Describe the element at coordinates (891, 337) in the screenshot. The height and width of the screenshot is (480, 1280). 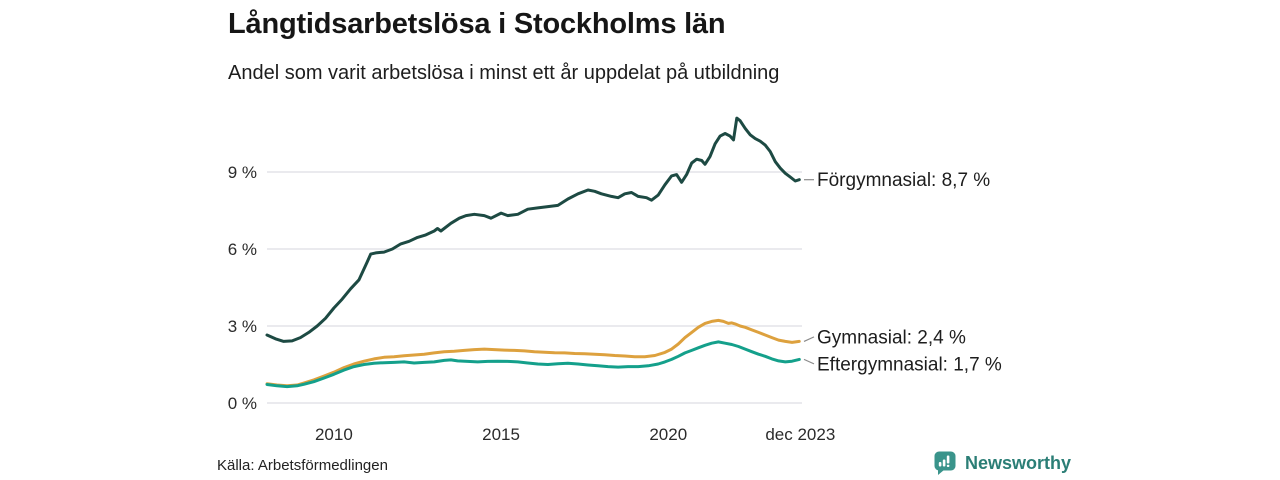
I see `series-end-label-gymnasial: Gymnasial: 2,4 %` at that location.